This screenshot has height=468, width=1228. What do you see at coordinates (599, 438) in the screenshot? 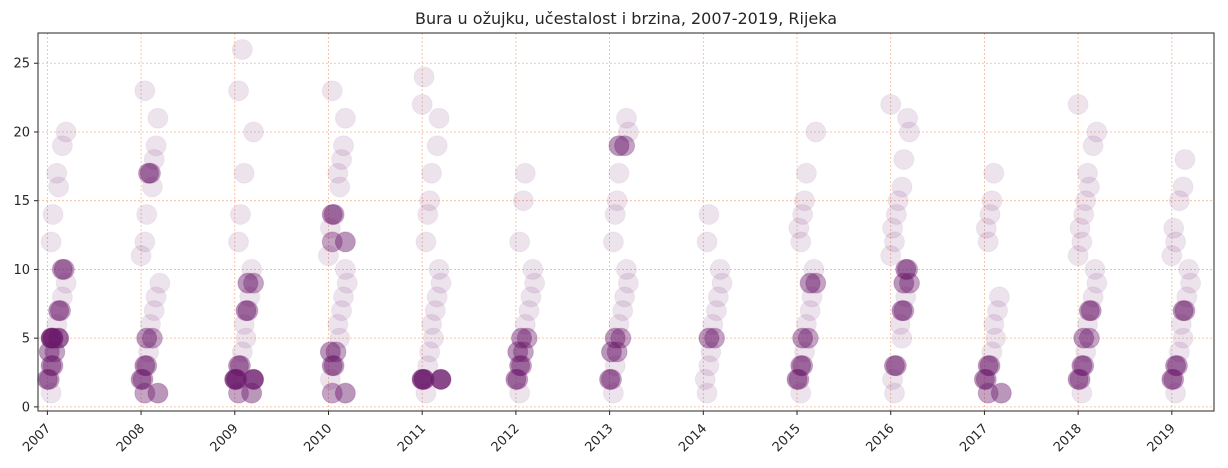
I see `x-tick-label: 2013` at bounding box center [599, 438].